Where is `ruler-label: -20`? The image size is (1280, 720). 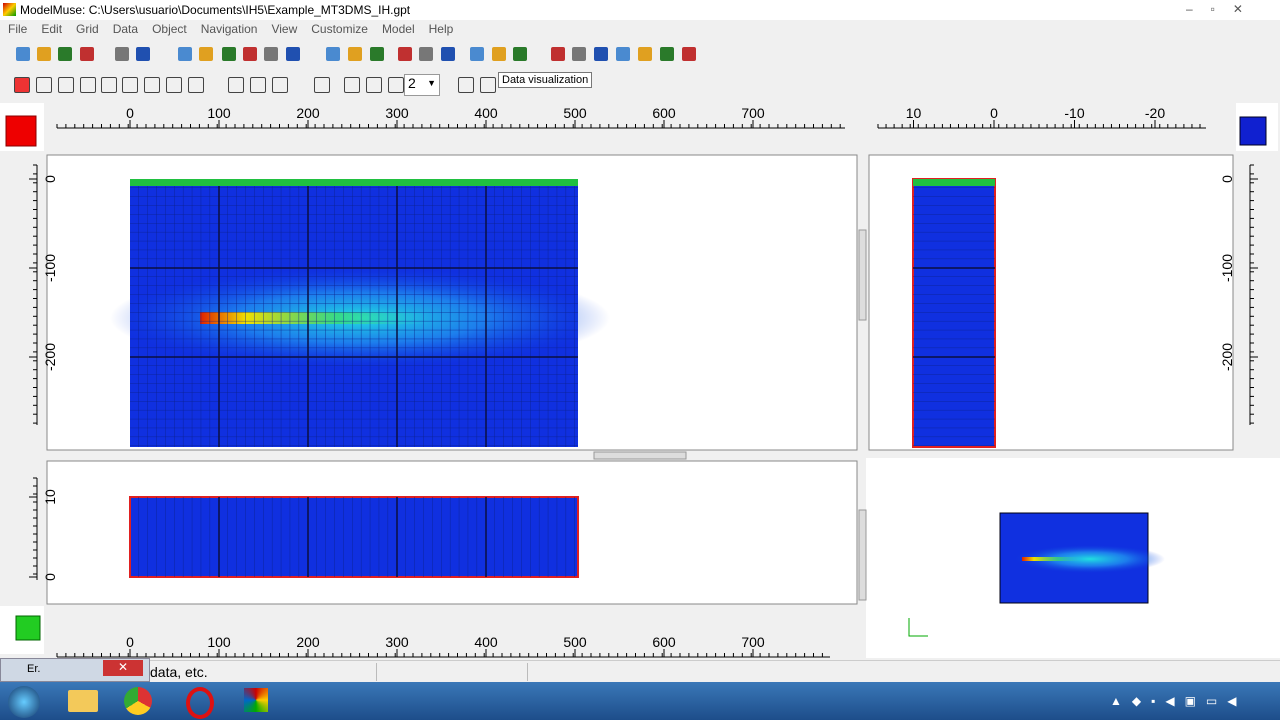 ruler-label: -20 is located at coordinates (1155, 113).